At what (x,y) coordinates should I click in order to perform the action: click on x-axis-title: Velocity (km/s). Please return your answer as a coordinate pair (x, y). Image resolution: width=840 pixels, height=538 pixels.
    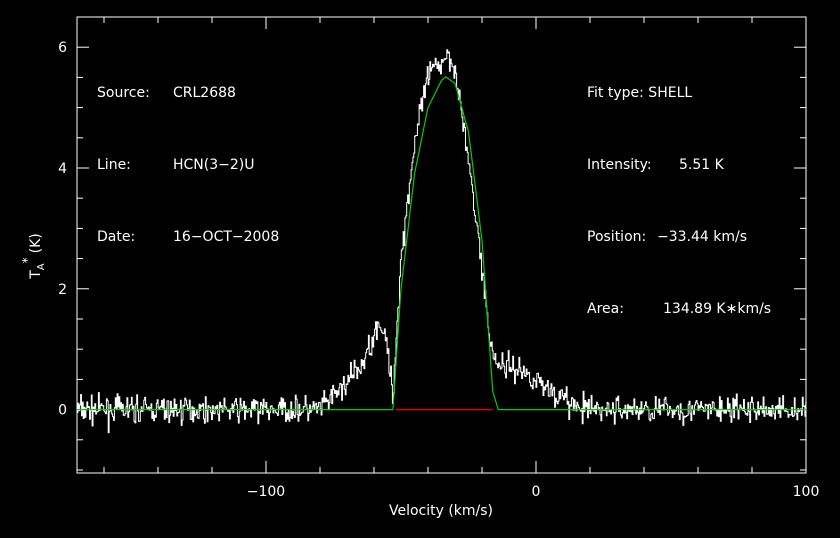
    Looking at the image, I should click on (441, 511).